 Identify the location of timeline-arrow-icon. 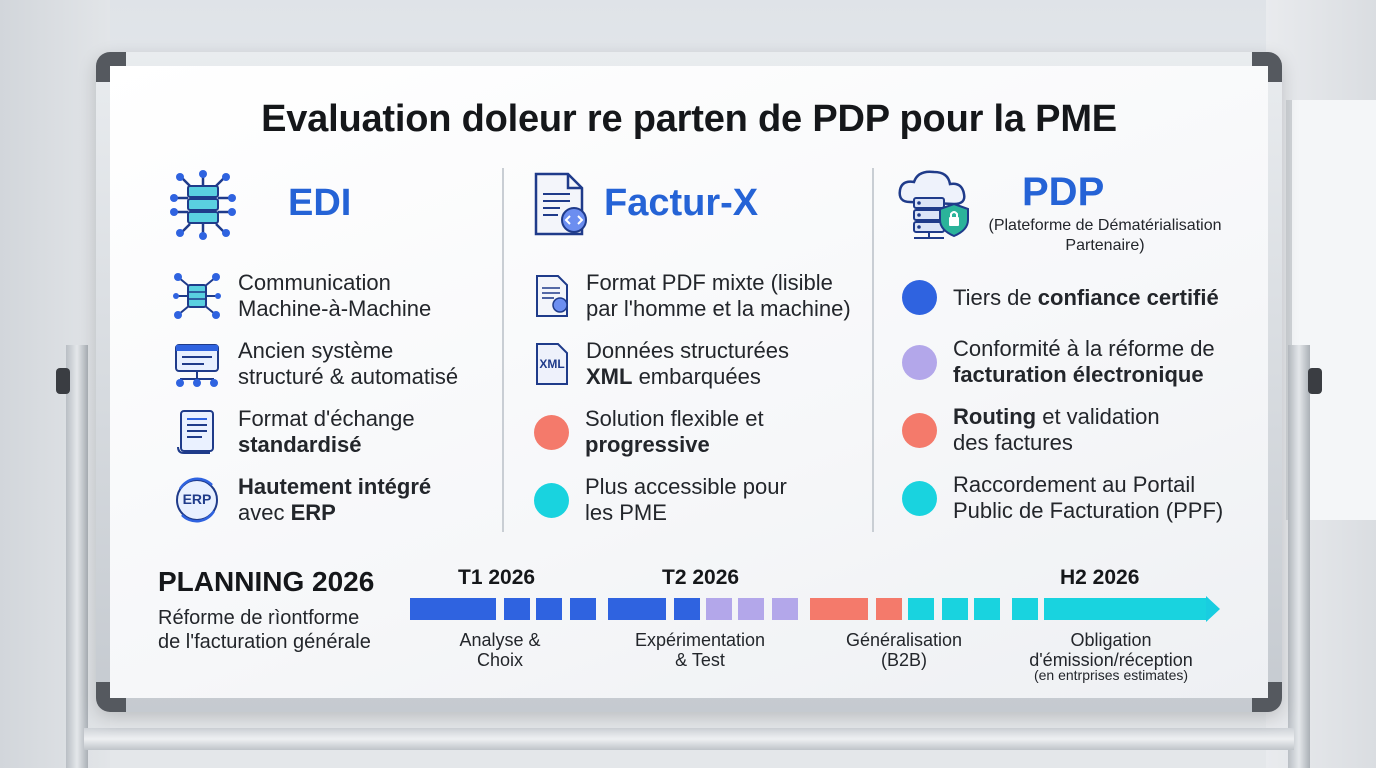
(1213, 609).